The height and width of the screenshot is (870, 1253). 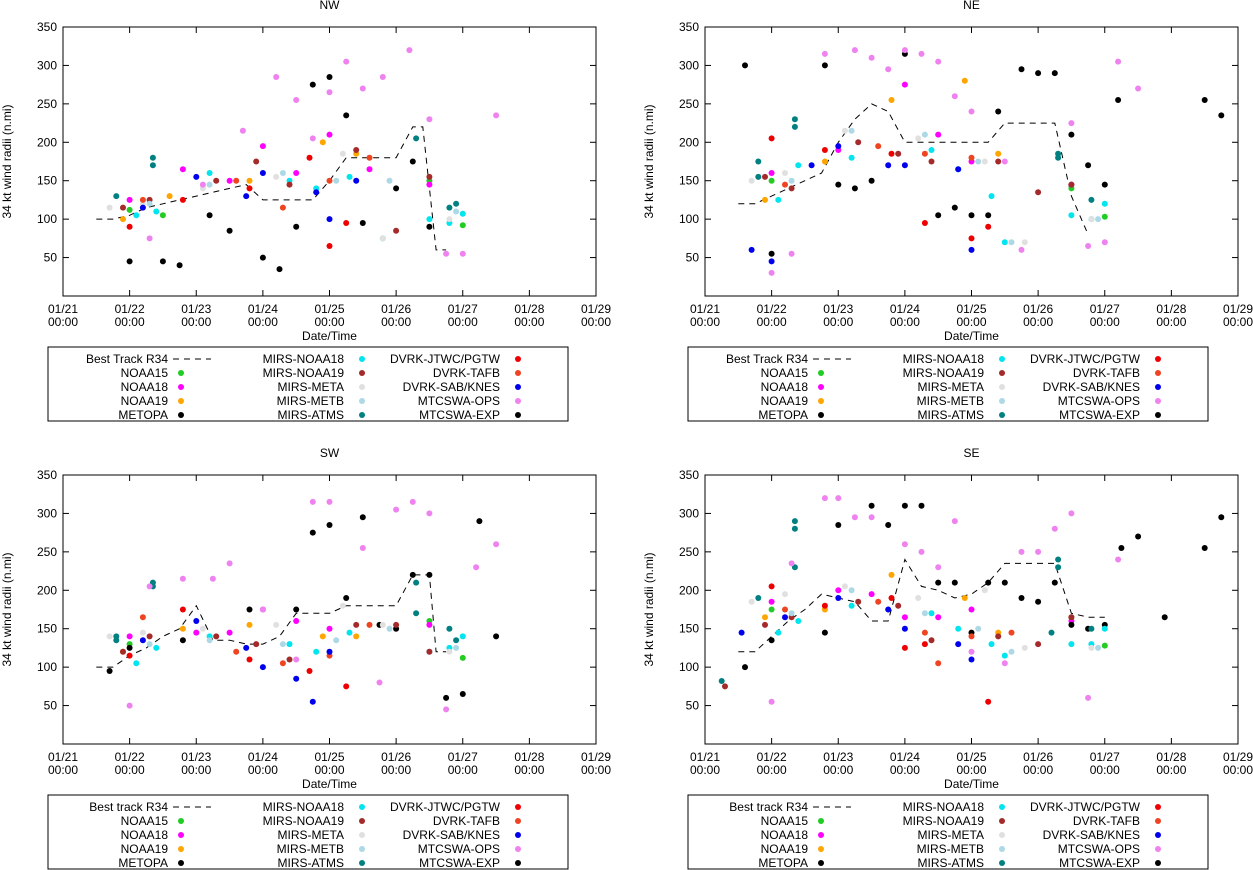 What do you see at coordinates (785, 387) in the screenshot?
I see `legend-label: NOAA18` at bounding box center [785, 387].